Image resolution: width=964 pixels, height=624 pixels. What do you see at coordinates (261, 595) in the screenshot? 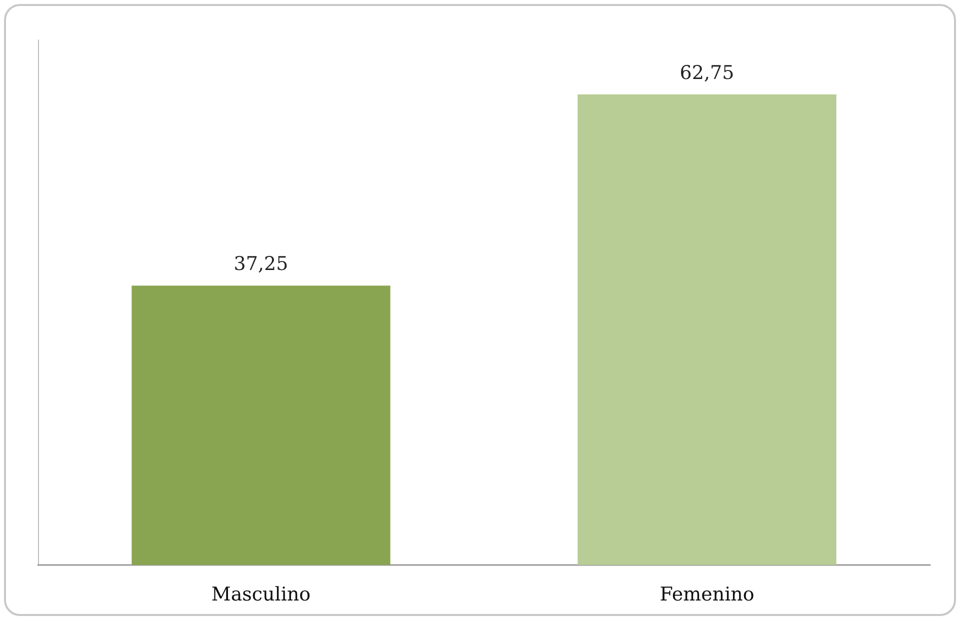
I see `x-tick-label: Masculino` at bounding box center [261, 595].